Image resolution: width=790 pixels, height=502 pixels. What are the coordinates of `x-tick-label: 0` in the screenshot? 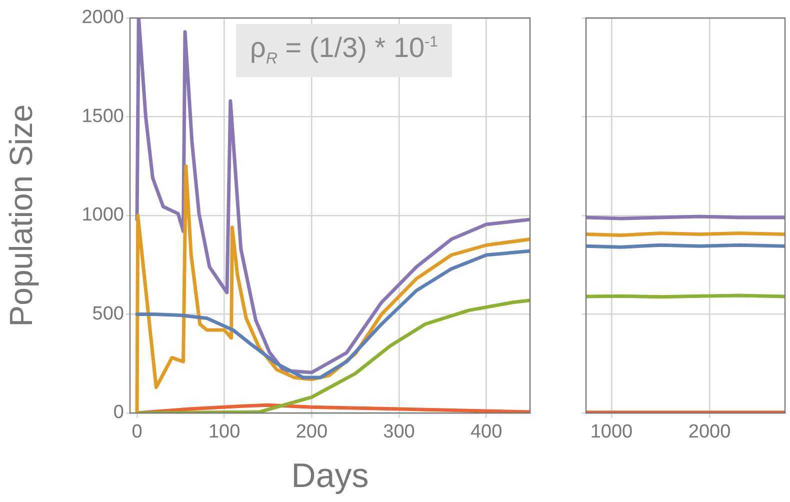 It's located at (137, 432).